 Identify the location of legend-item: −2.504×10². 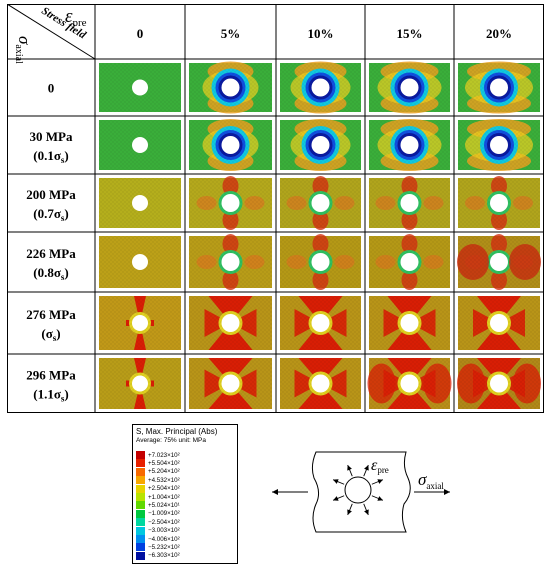
(158, 522).